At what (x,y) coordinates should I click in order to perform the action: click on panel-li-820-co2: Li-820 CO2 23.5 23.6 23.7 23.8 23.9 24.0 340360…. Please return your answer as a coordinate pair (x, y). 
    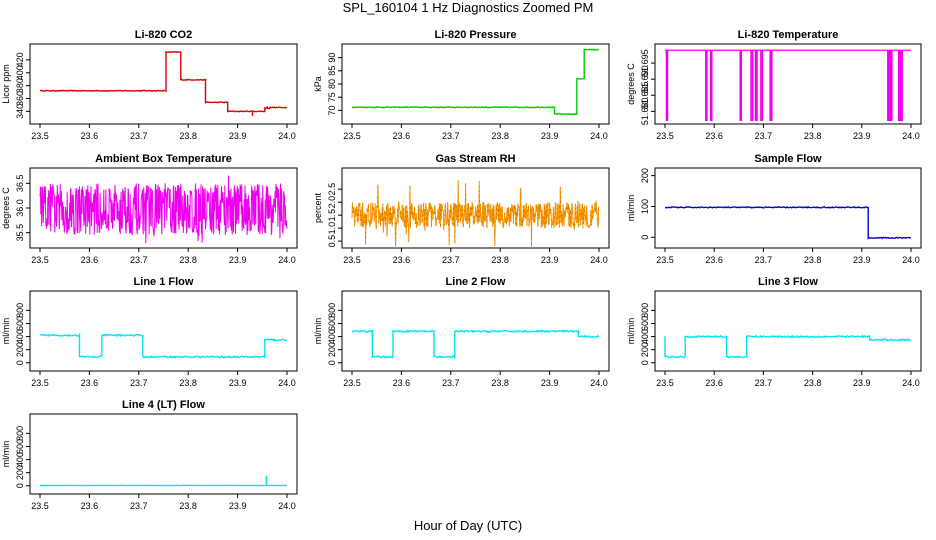
    Looking at the image, I should click on (149, 85).